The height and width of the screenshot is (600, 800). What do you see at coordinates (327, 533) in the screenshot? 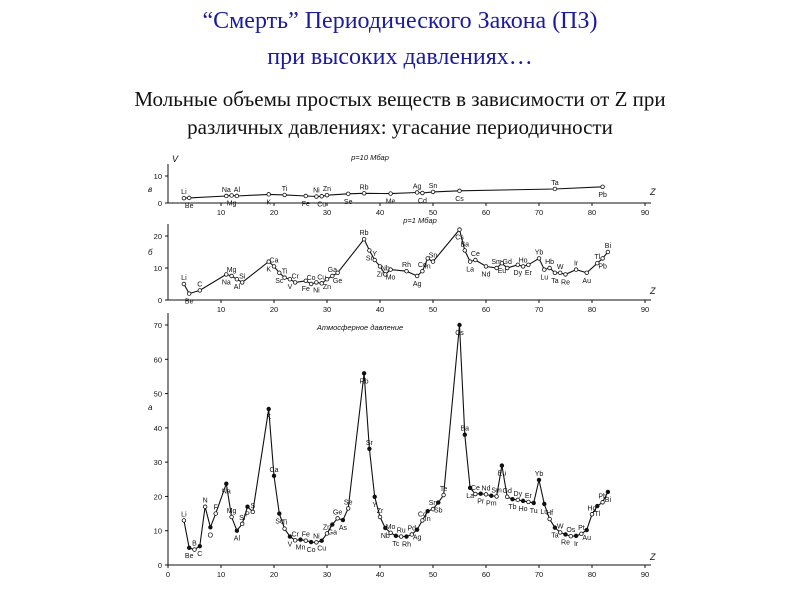
I see `point-2-Zn` at bounding box center [327, 533].